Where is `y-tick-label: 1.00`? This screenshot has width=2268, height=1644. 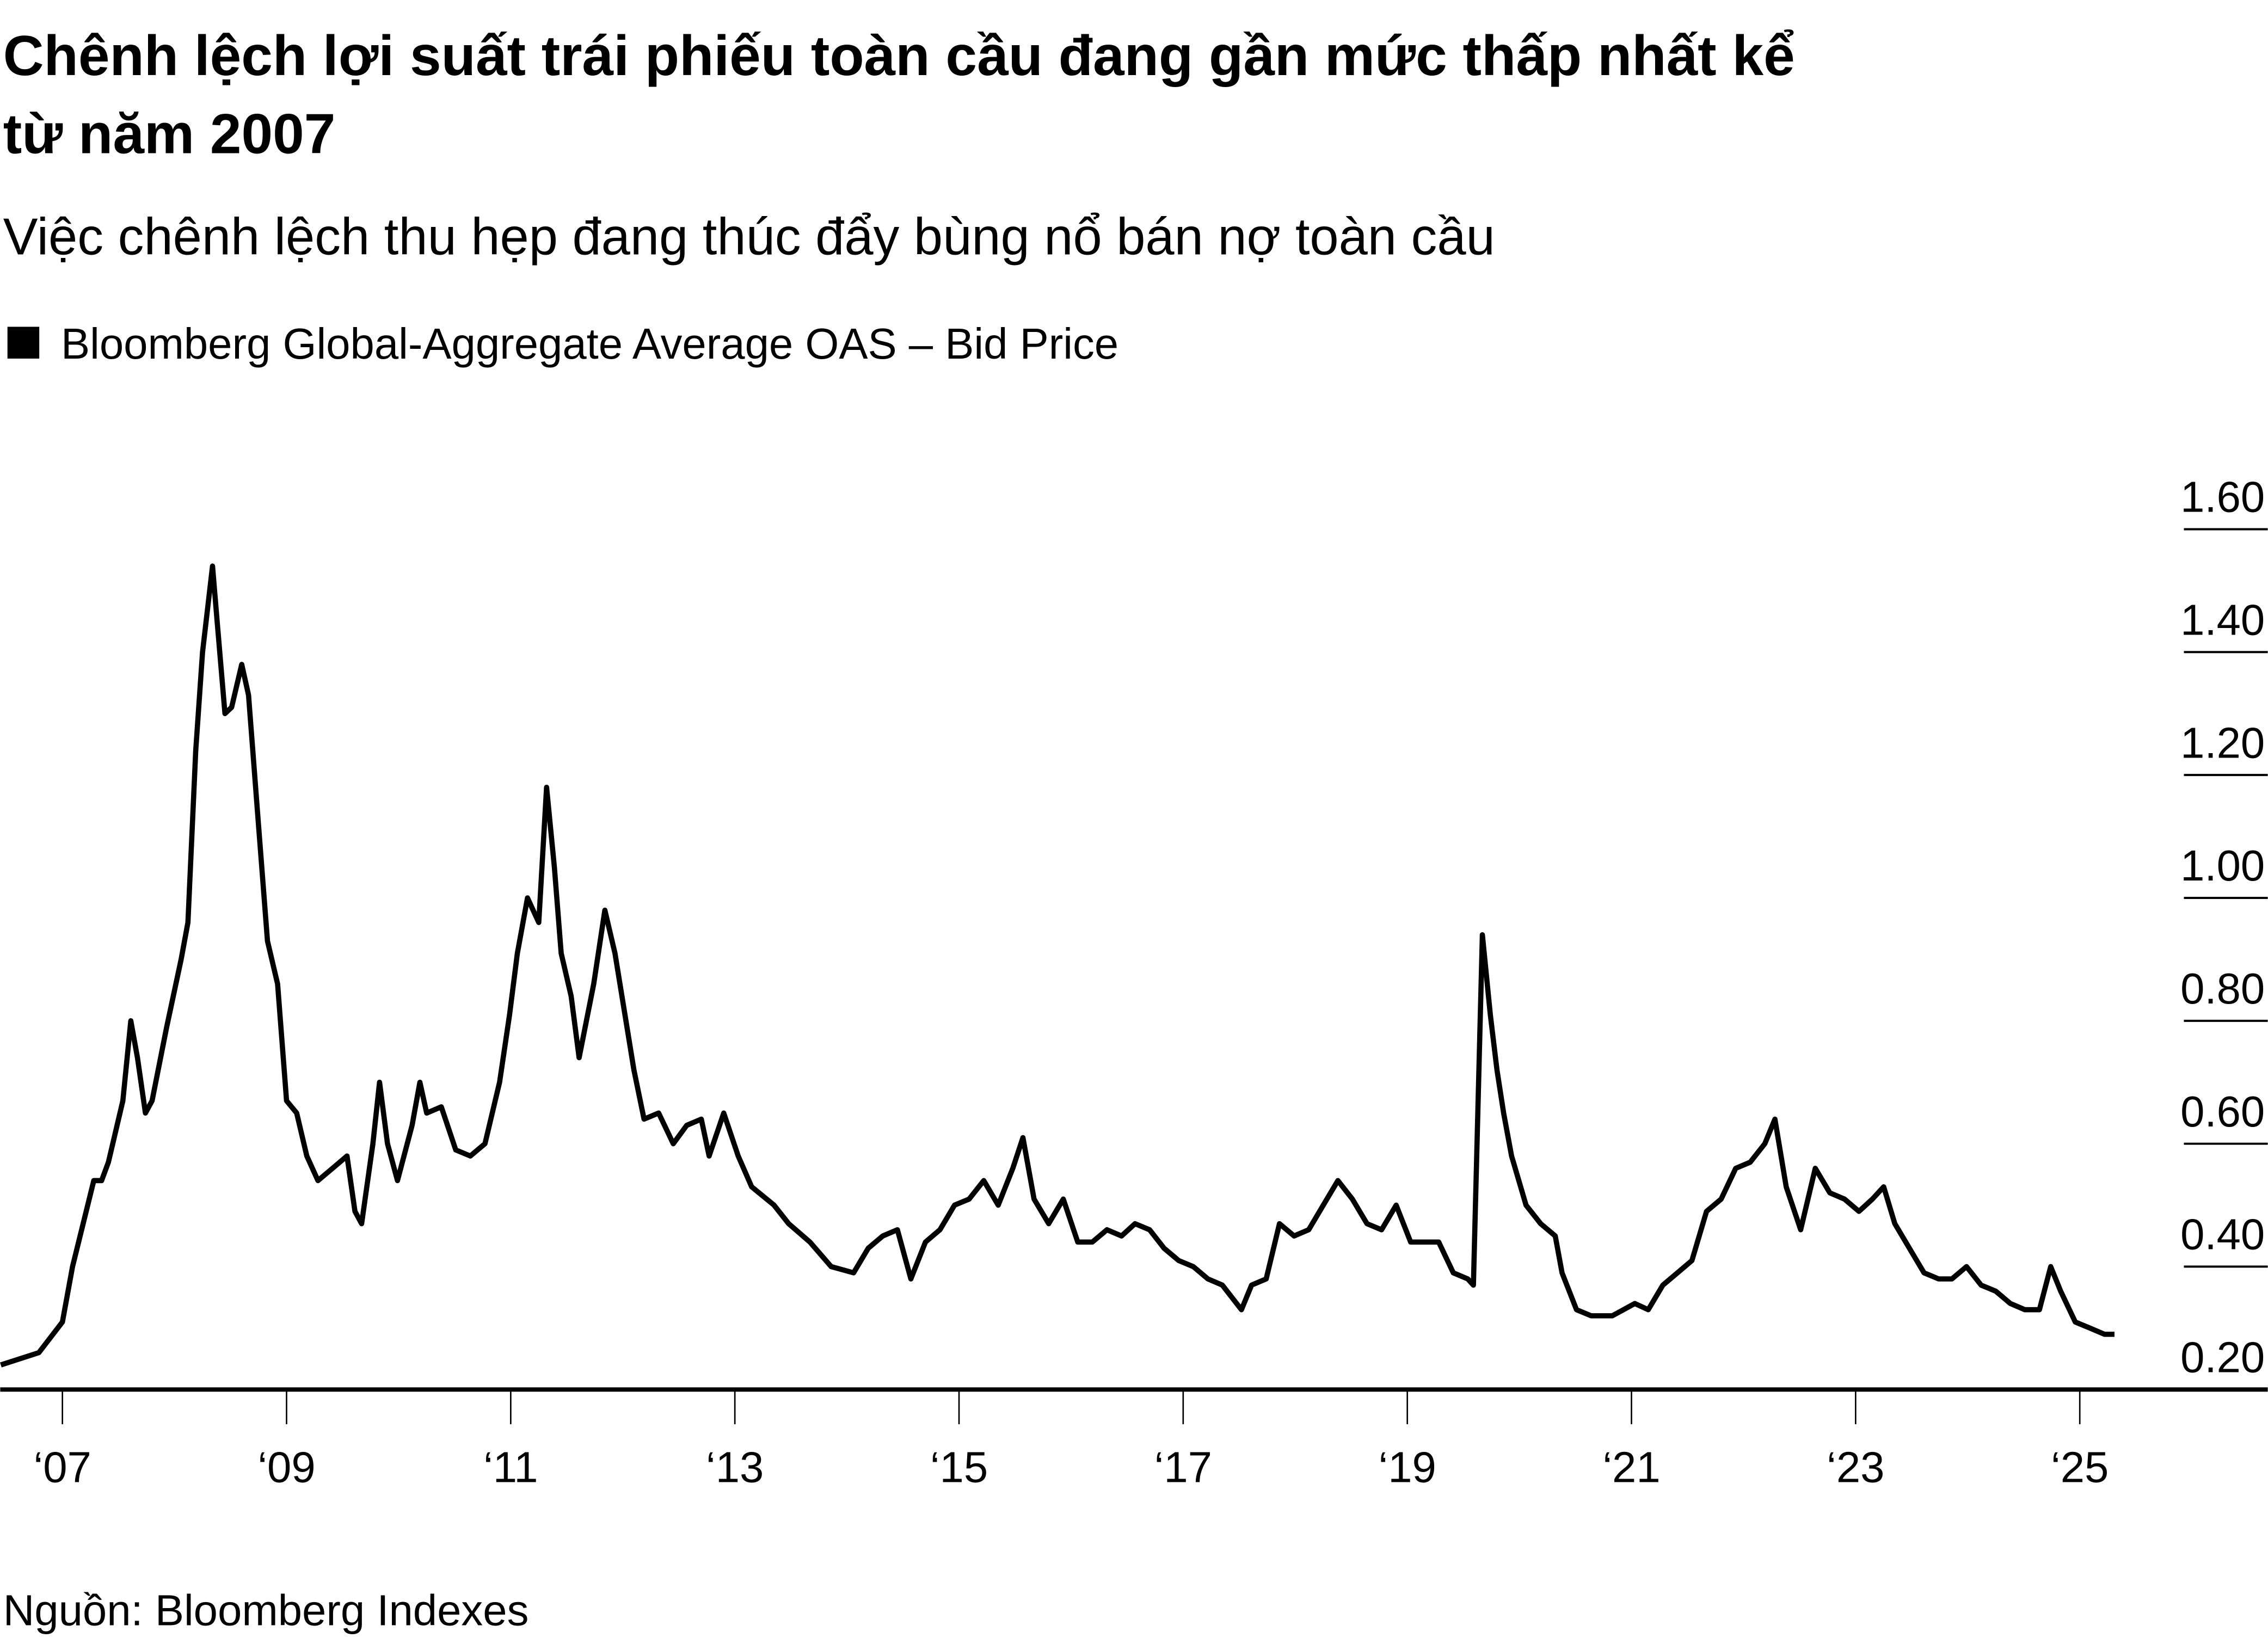 y-tick-label: 1.00 is located at coordinates (2222, 865).